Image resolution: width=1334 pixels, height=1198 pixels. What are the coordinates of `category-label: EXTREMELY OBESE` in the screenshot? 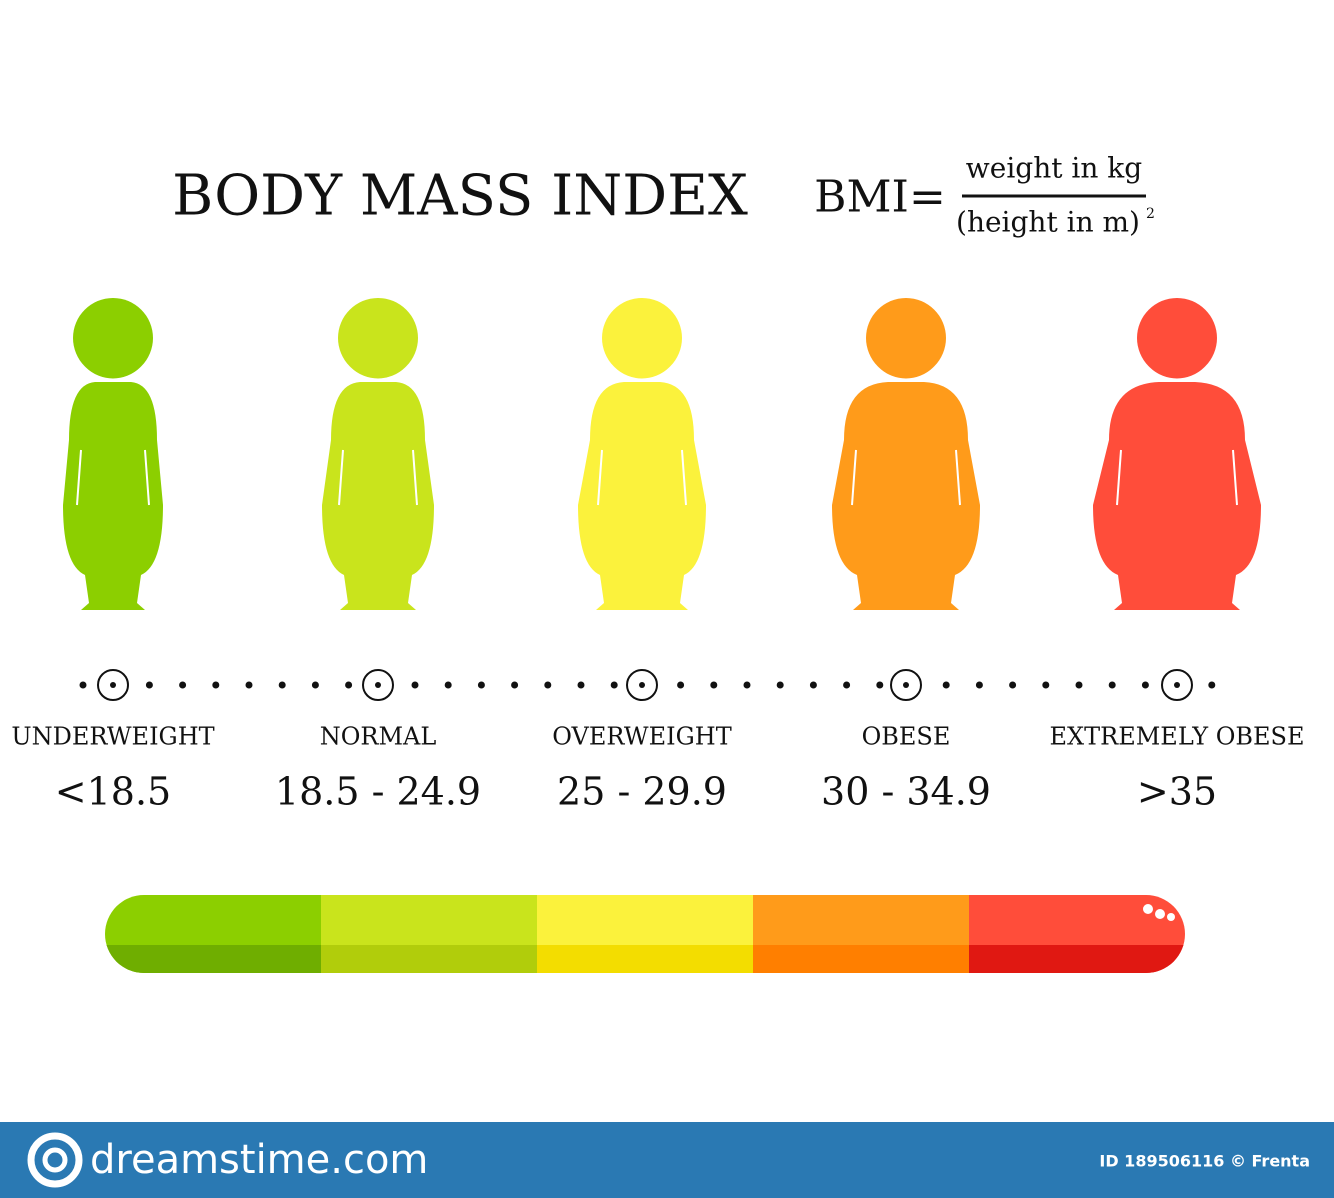 It's located at (1177, 737).